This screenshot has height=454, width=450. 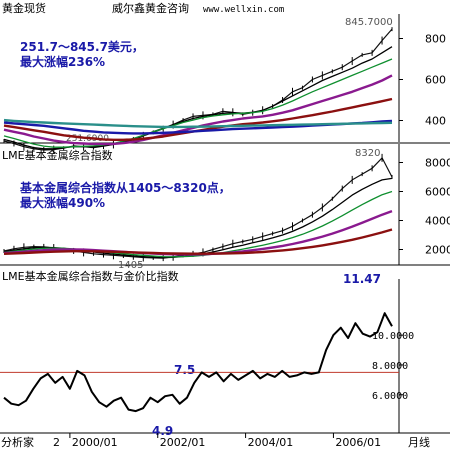 I want to click on y-tick-label: 8000, so click(x=437, y=163).